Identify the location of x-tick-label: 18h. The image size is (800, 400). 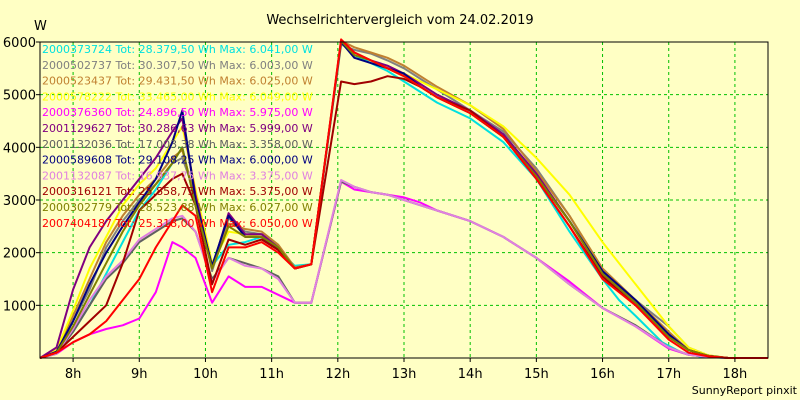
(735, 374).